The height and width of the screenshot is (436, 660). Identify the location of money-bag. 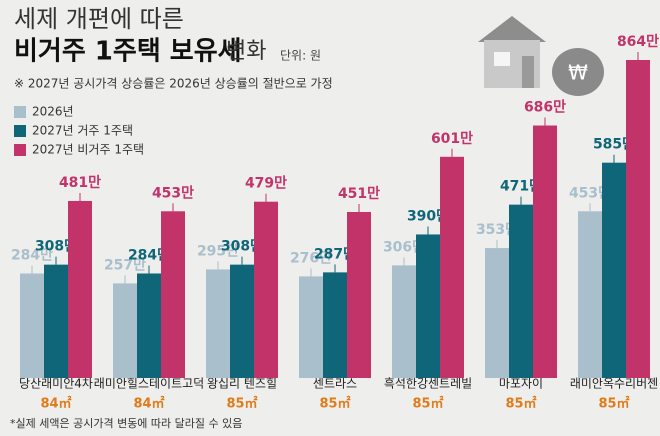
(578, 72).